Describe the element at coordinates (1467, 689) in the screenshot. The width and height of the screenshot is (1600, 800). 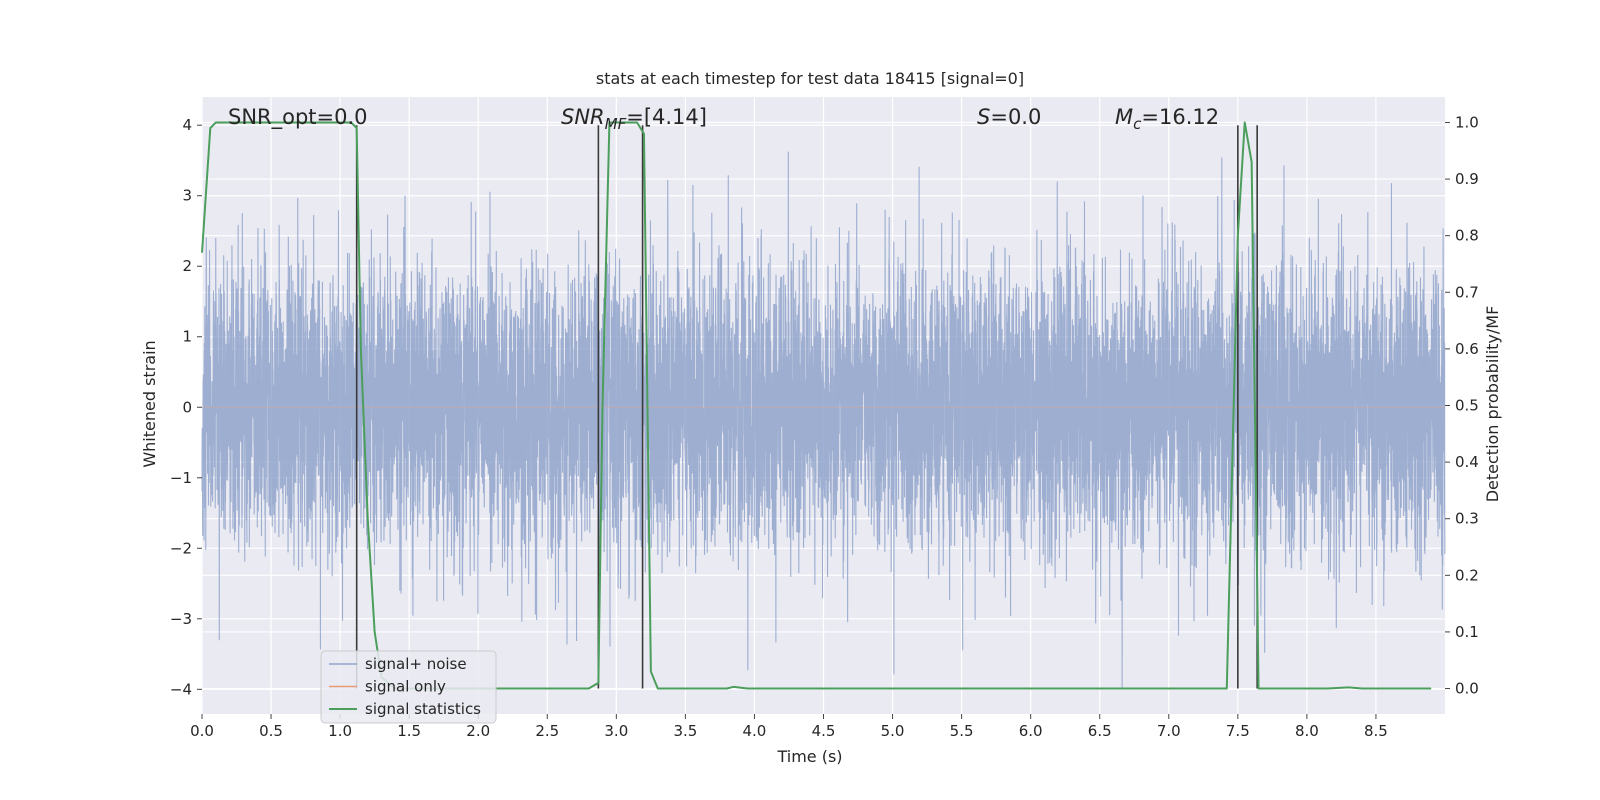
I see `y-tick-label-right: 0.0` at that location.